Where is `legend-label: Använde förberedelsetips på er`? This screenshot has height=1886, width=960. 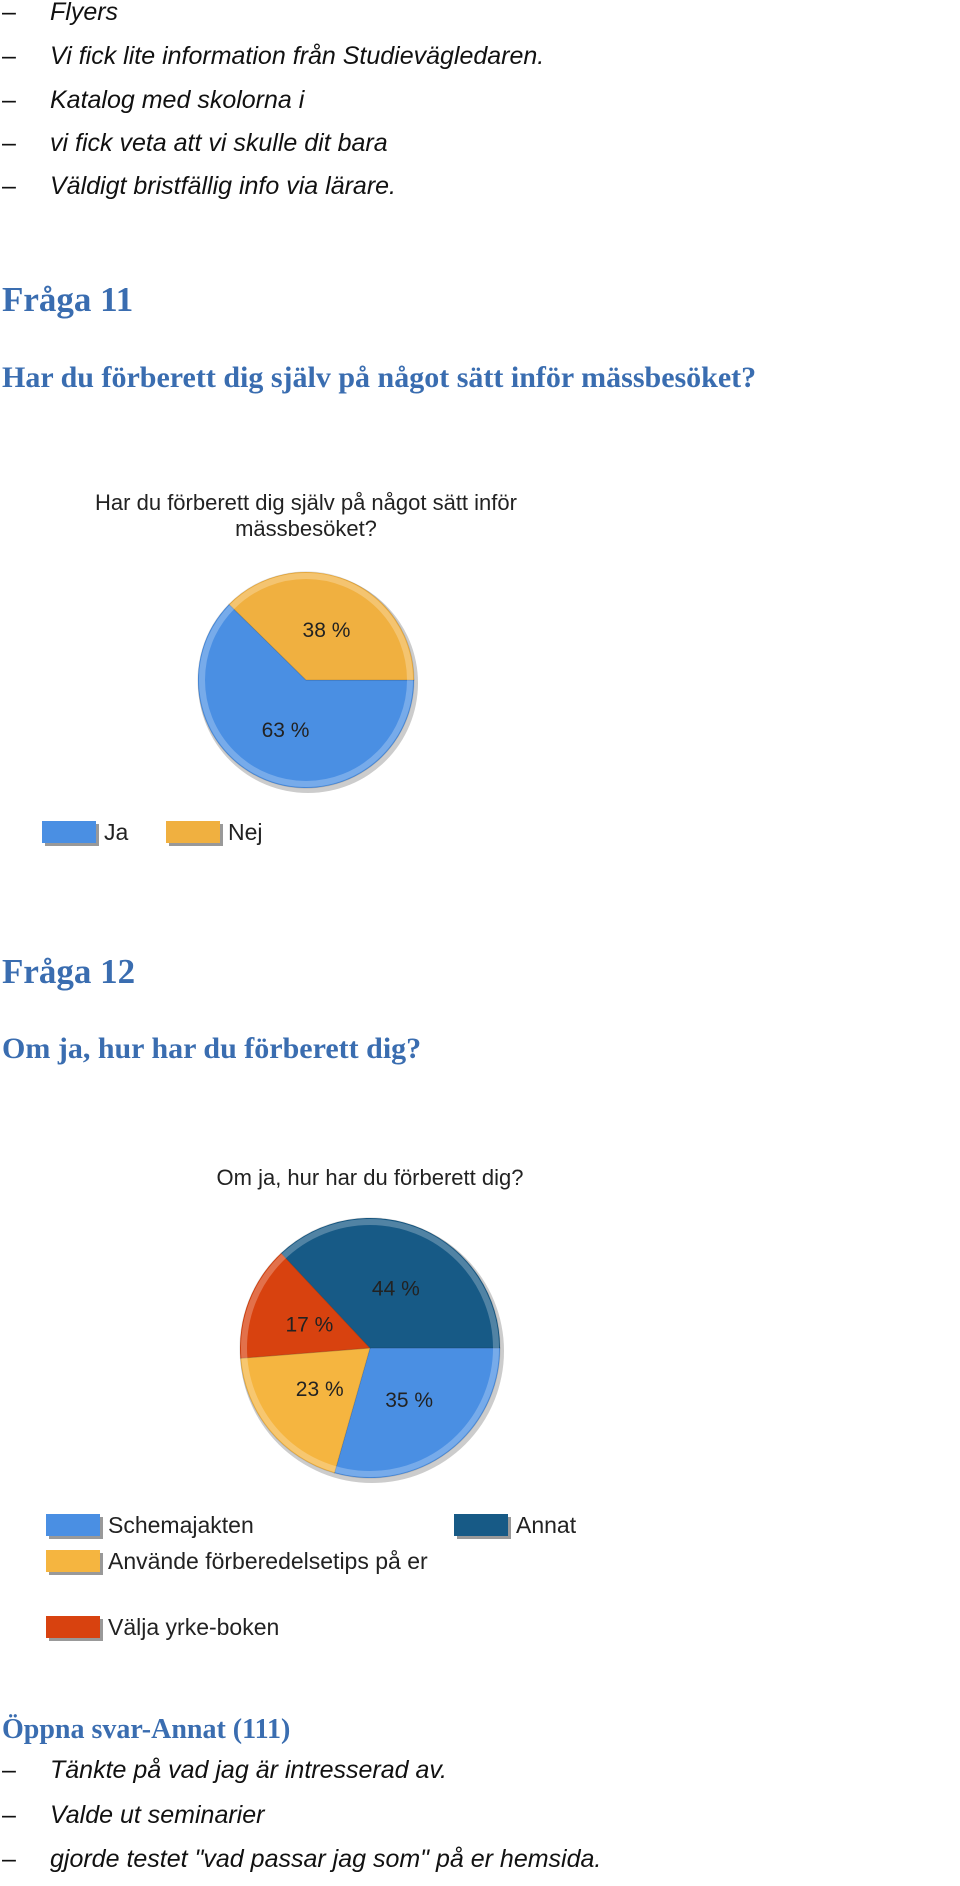 legend-label: Använde förberedelsetips på er is located at coordinates (268, 1561).